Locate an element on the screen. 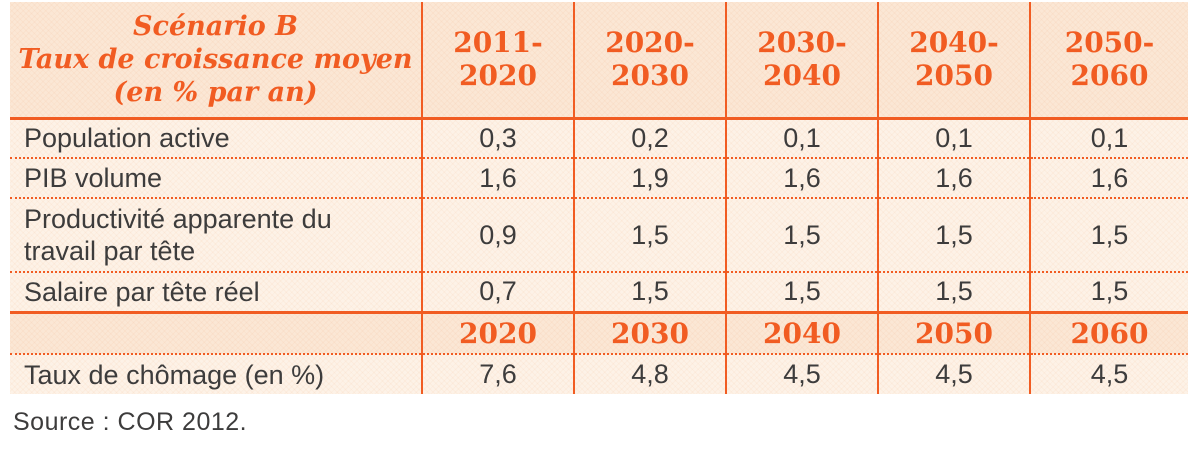  subheader-2030: 2030 is located at coordinates (649, 332).